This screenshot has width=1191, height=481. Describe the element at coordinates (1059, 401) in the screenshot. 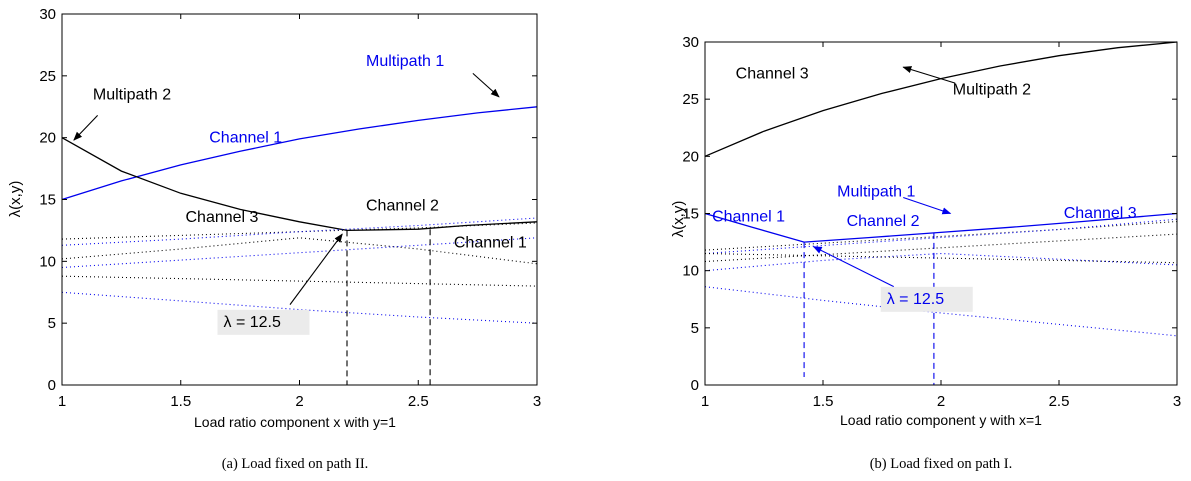

I see `x-tick-label-b-3: 2.5` at that location.